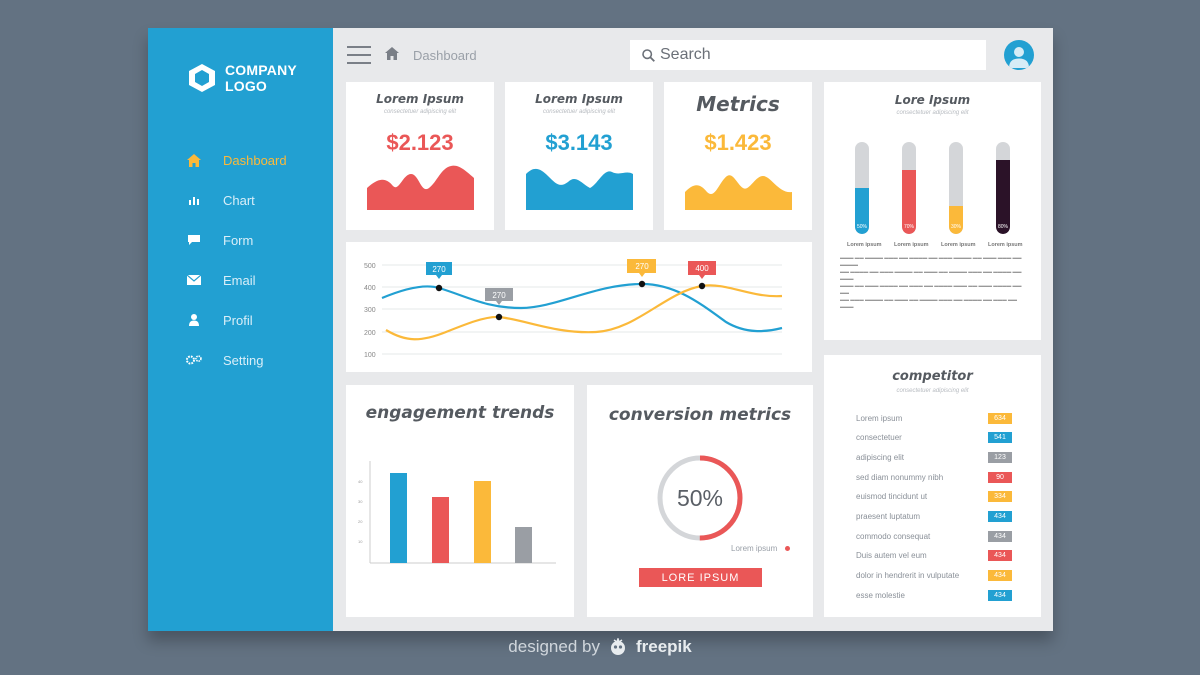 Image resolution: width=1200 pixels, height=675 pixels. Describe the element at coordinates (1019, 55) in the screenshot. I see `avatar` at that location.